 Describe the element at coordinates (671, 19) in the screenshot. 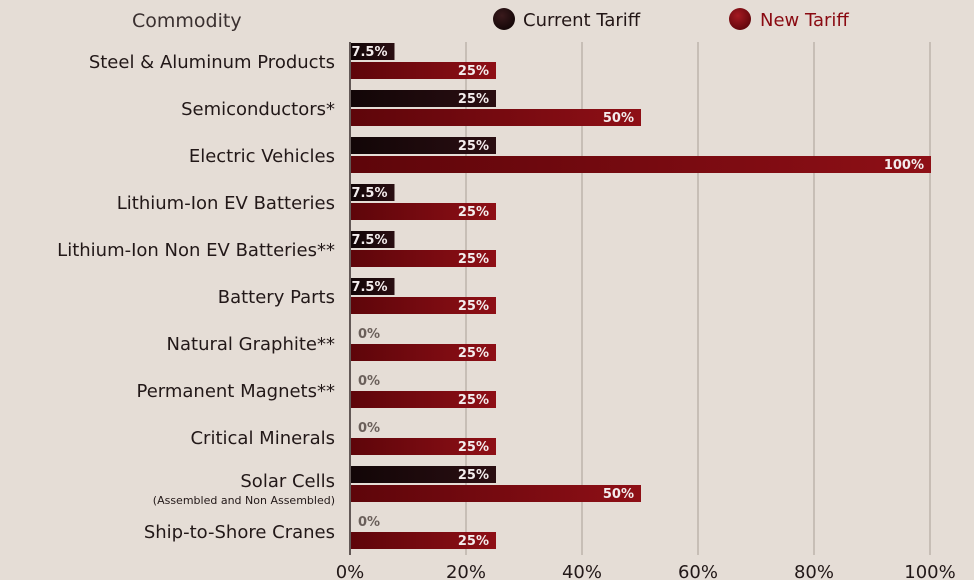

I see `legend: Current Tariff New Tariff` at that location.